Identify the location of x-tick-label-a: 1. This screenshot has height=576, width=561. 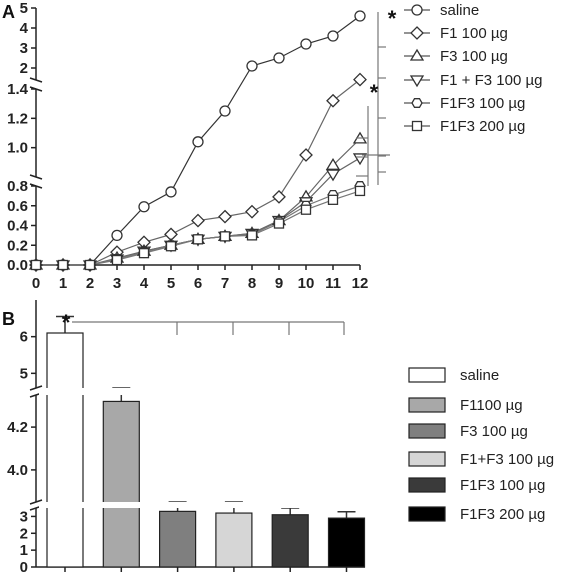
(63, 283).